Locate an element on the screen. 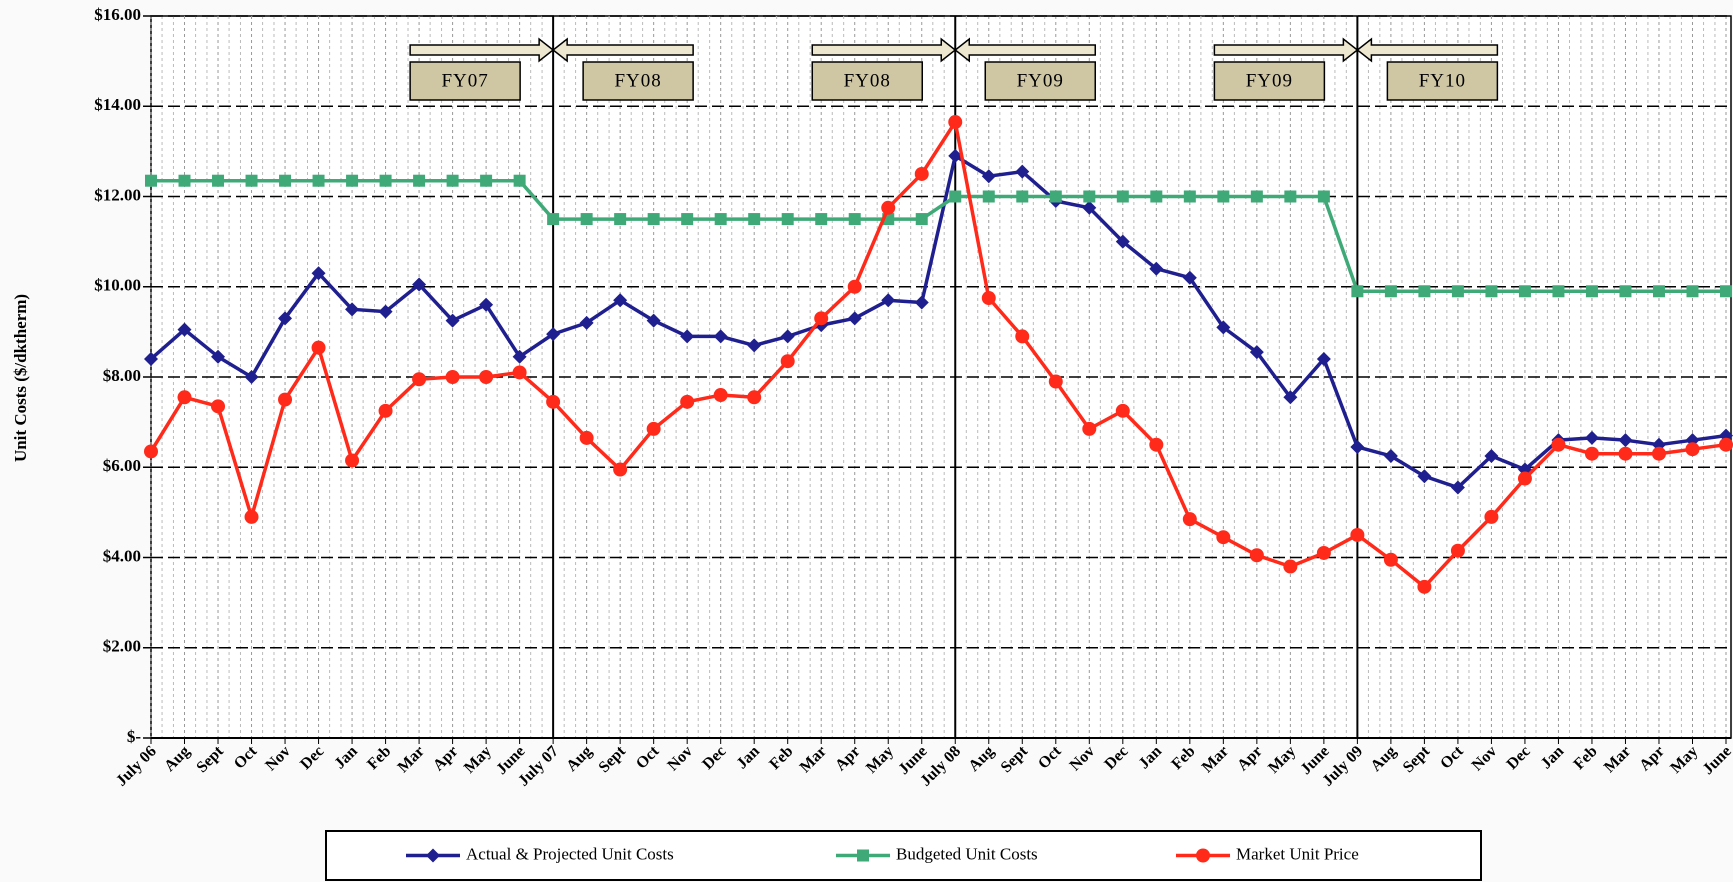 Image resolution: width=1733 pixels, height=882 pixels. annotation-arrow is located at coordinates (884, 50).